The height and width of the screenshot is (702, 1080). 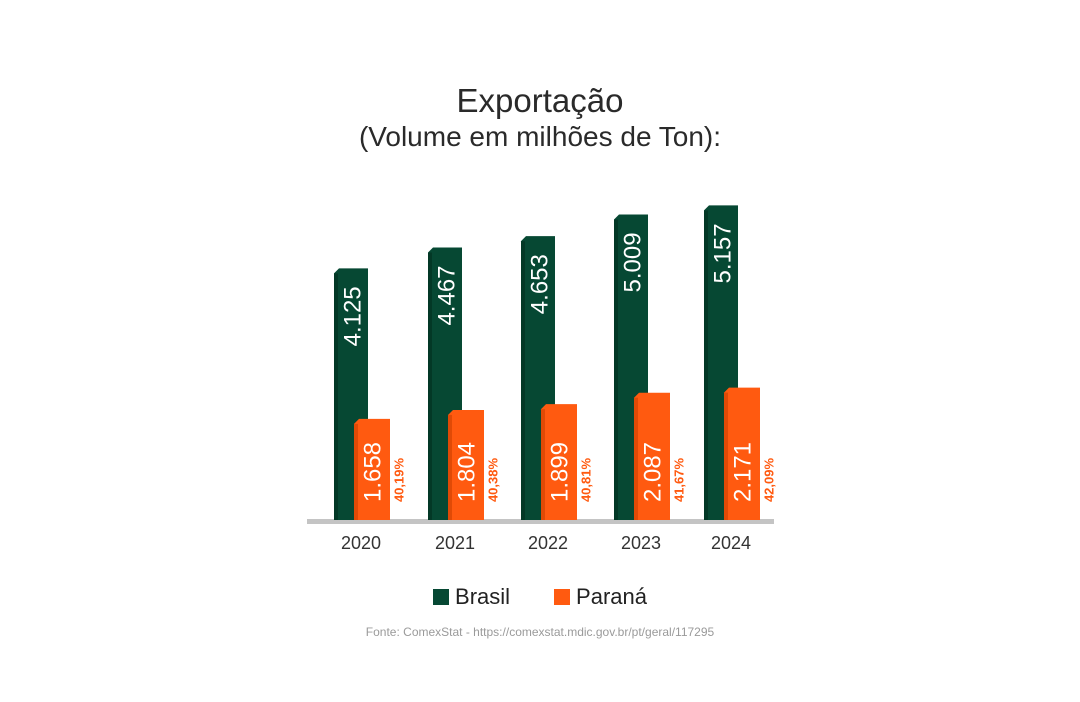 What do you see at coordinates (726, 456) in the screenshot?
I see `bar-parana-side-2024` at bounding box center [726, 456].